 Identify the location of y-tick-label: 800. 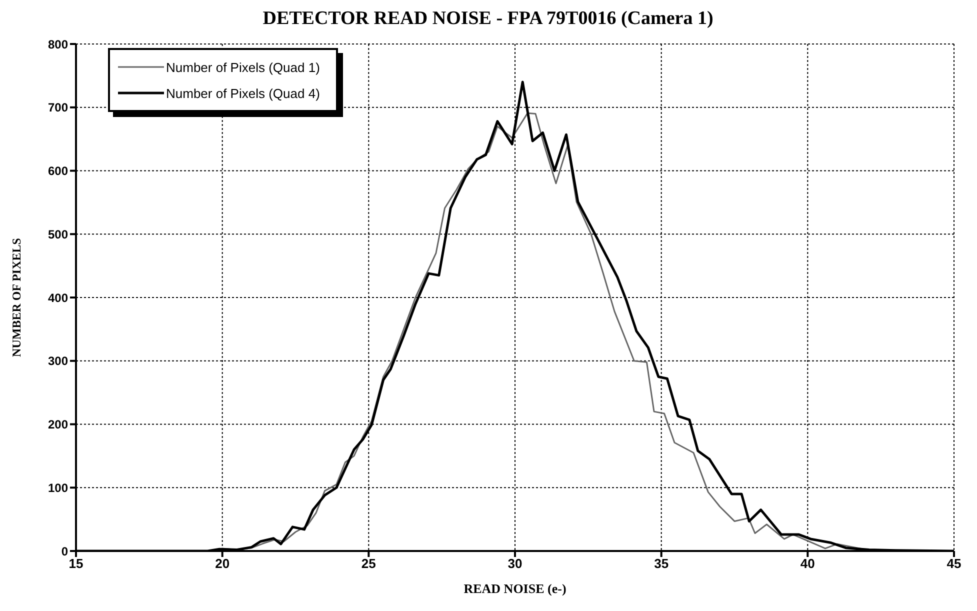
(58, 44).